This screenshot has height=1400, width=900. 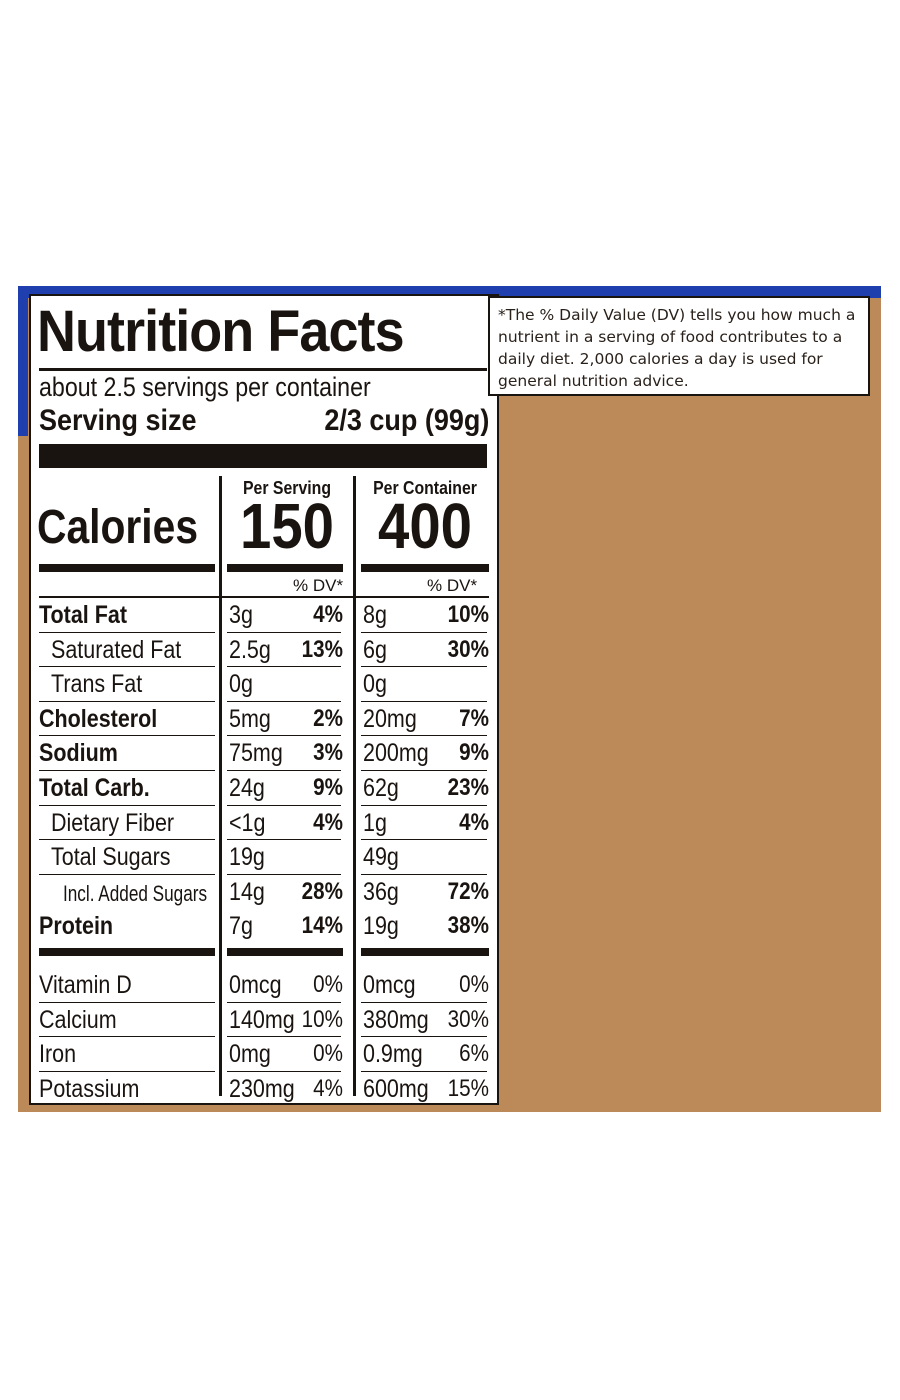 I want to click on amount-per-serving: 2.5g, so click(x=250, y=649).